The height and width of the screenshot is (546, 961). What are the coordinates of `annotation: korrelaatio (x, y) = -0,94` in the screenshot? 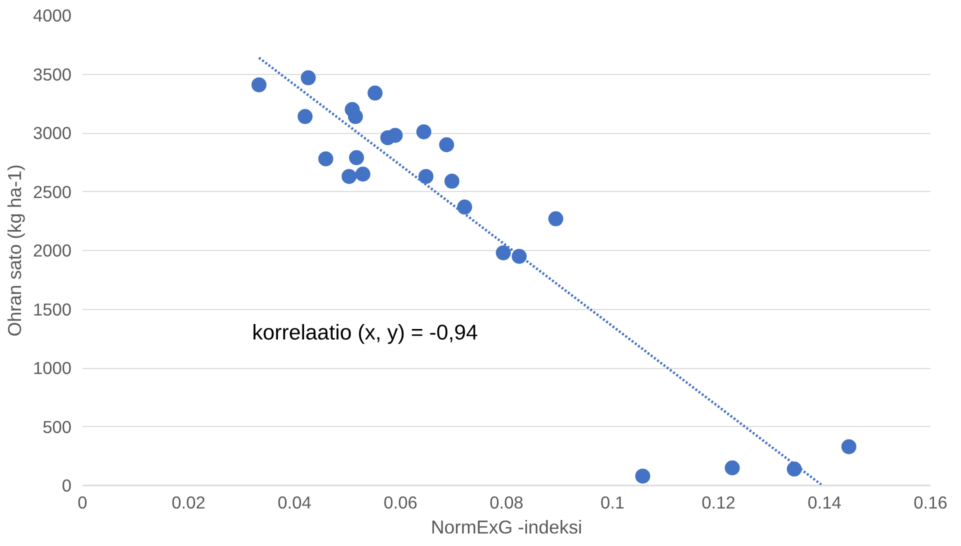 It's located at (365, 332).